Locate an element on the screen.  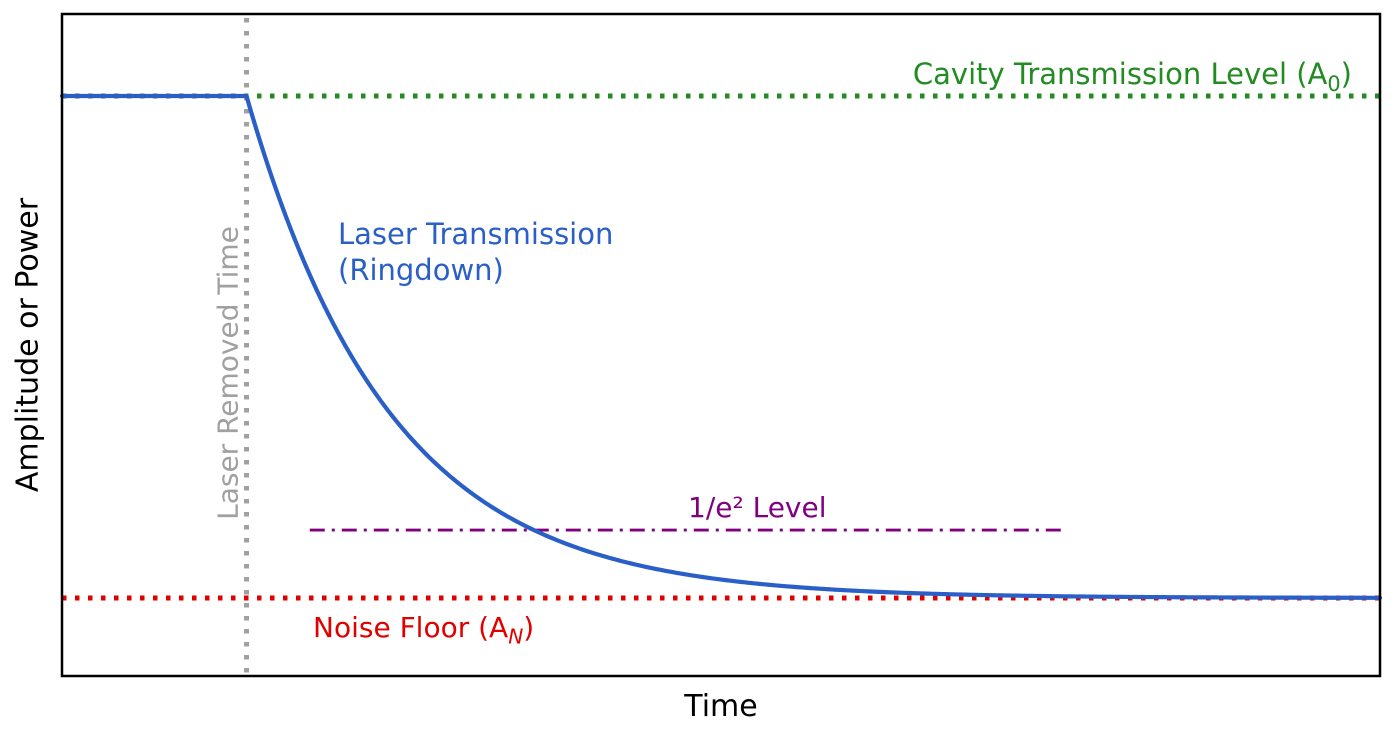
cavity-label-text: Cavity Transmission Level (A is located at coordinates (1120, 74).